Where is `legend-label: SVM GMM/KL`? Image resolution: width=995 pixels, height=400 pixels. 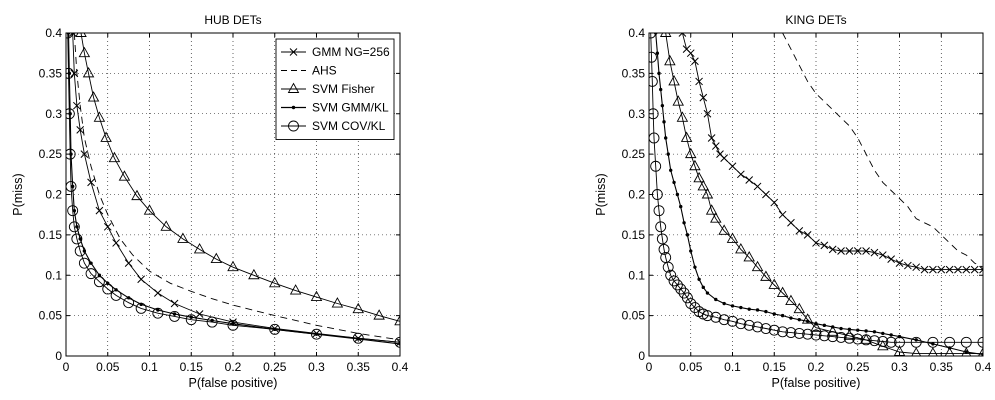
legend-label: SVM GMM/KL is located at coordinates (350, 108).